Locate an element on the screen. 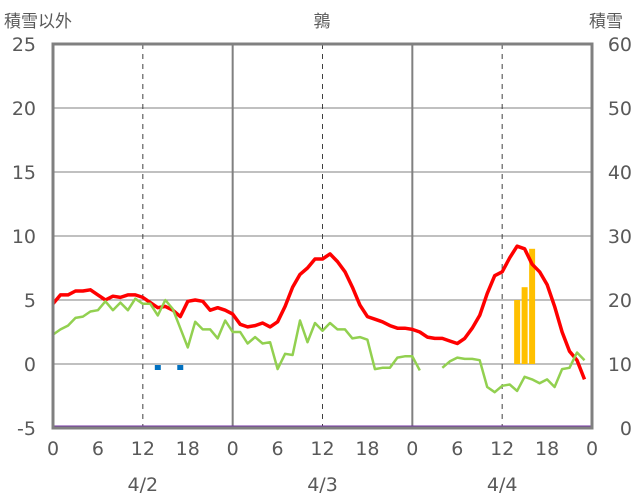 This screenshot has height=501, width=636. left-tick-label: 10 is located at coordinates (24, 237).